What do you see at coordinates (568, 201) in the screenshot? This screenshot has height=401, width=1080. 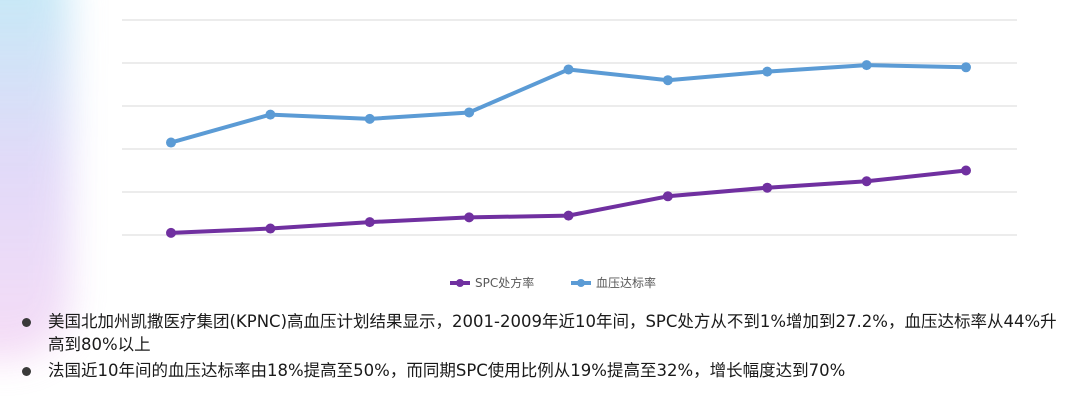 I see `series-line` at bounding box center [568, 201].